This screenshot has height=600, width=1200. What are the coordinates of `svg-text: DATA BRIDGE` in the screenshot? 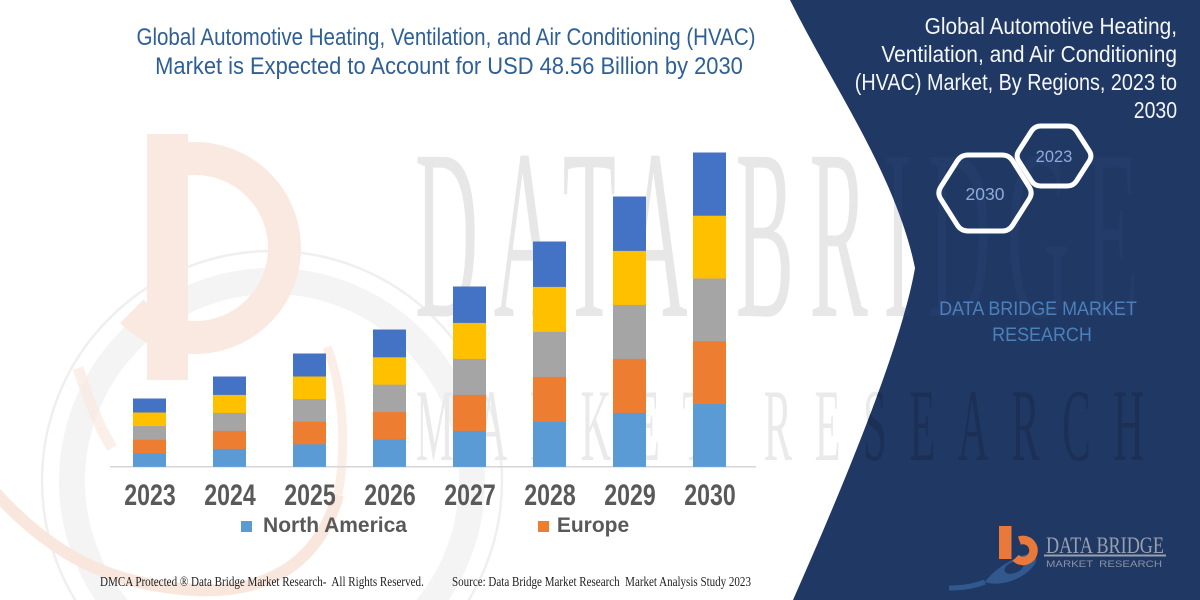 It's located at (1105, 545).